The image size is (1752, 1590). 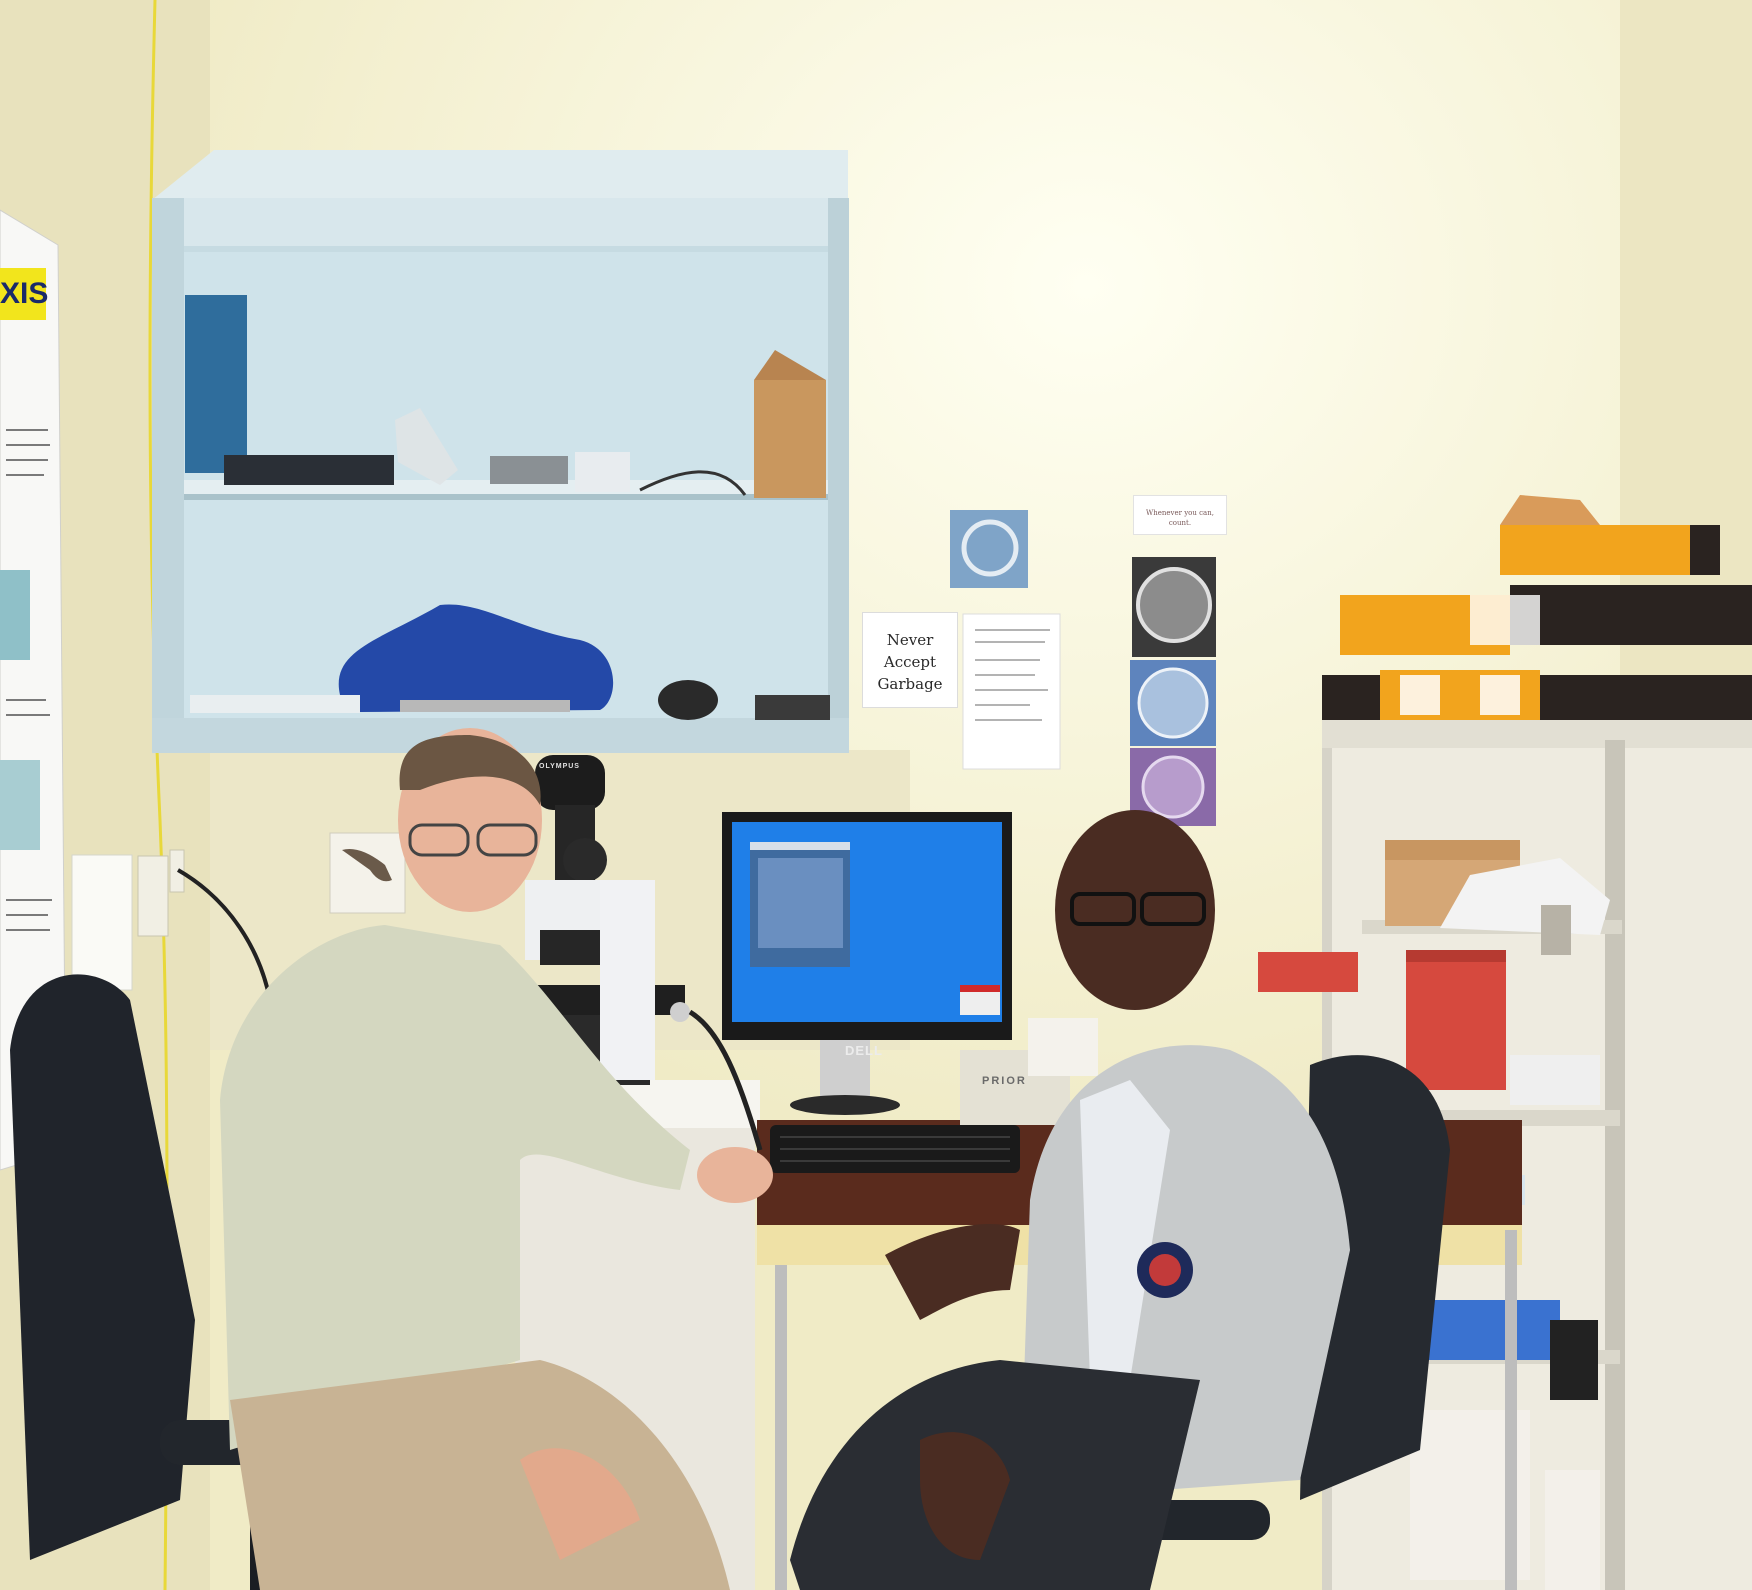 What do you see at coordinates (1063, 1047) in the screenshot?
I see `tissue-box` at bounding box center [1063, 1047].